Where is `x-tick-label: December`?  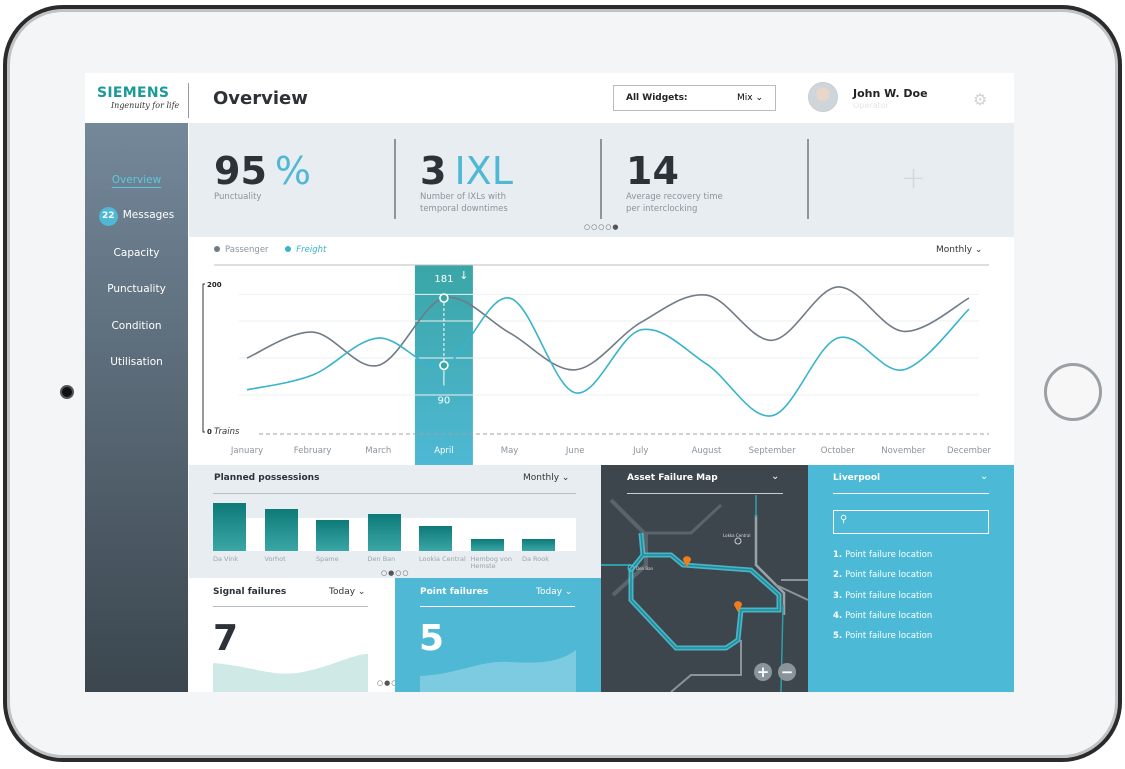
x-tick-label: December is located at coordinates (969, 451).